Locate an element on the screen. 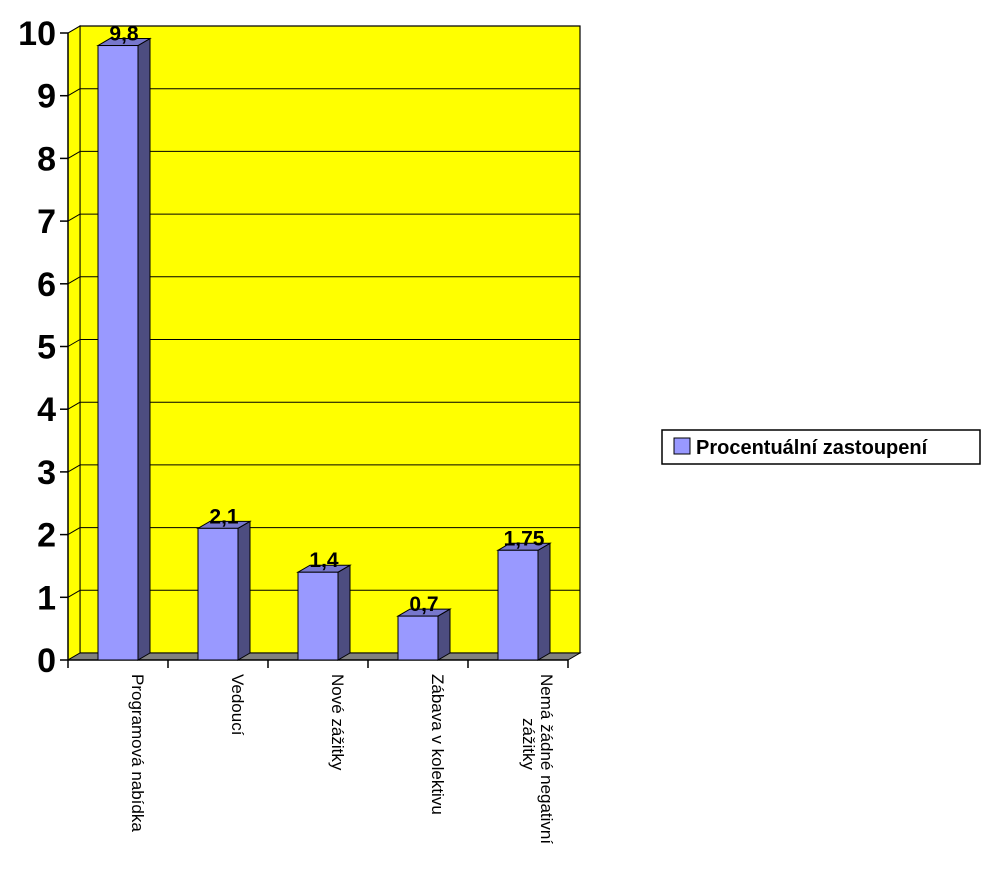 This screenshot has height=885, width=982. y-tick-labels: 0 1 2 3 4 5 6 7 8 9 10 is located at coordinates (37, 347).